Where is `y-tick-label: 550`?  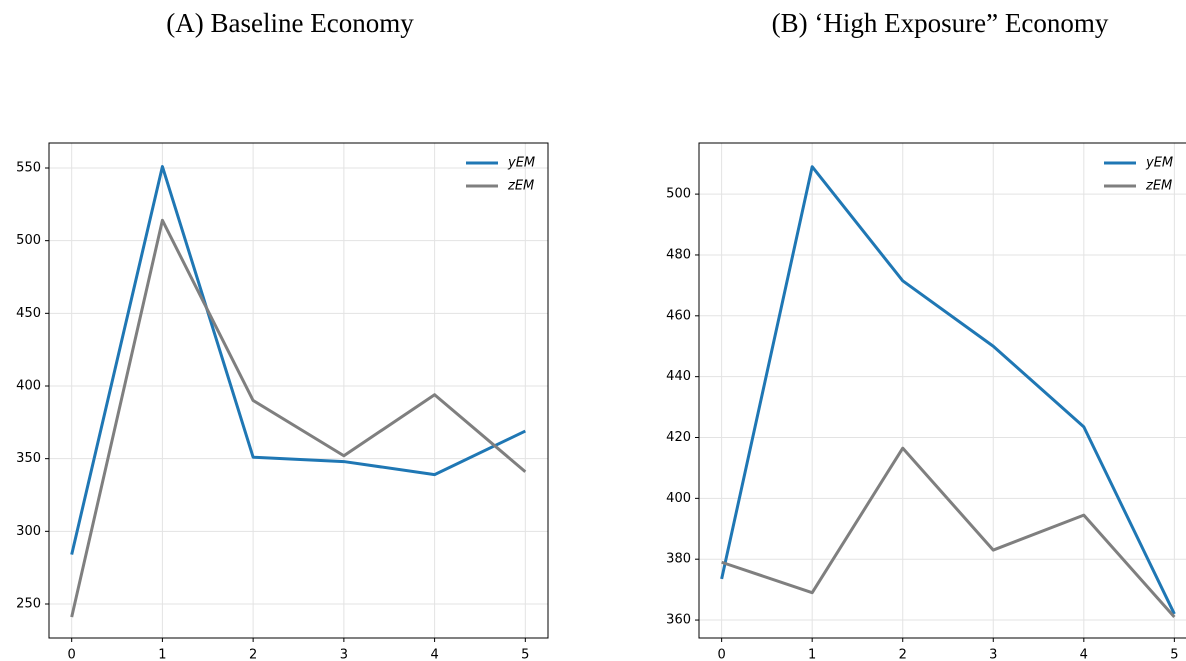
y-tick-label: 550 is located at coordinates (28, 167).